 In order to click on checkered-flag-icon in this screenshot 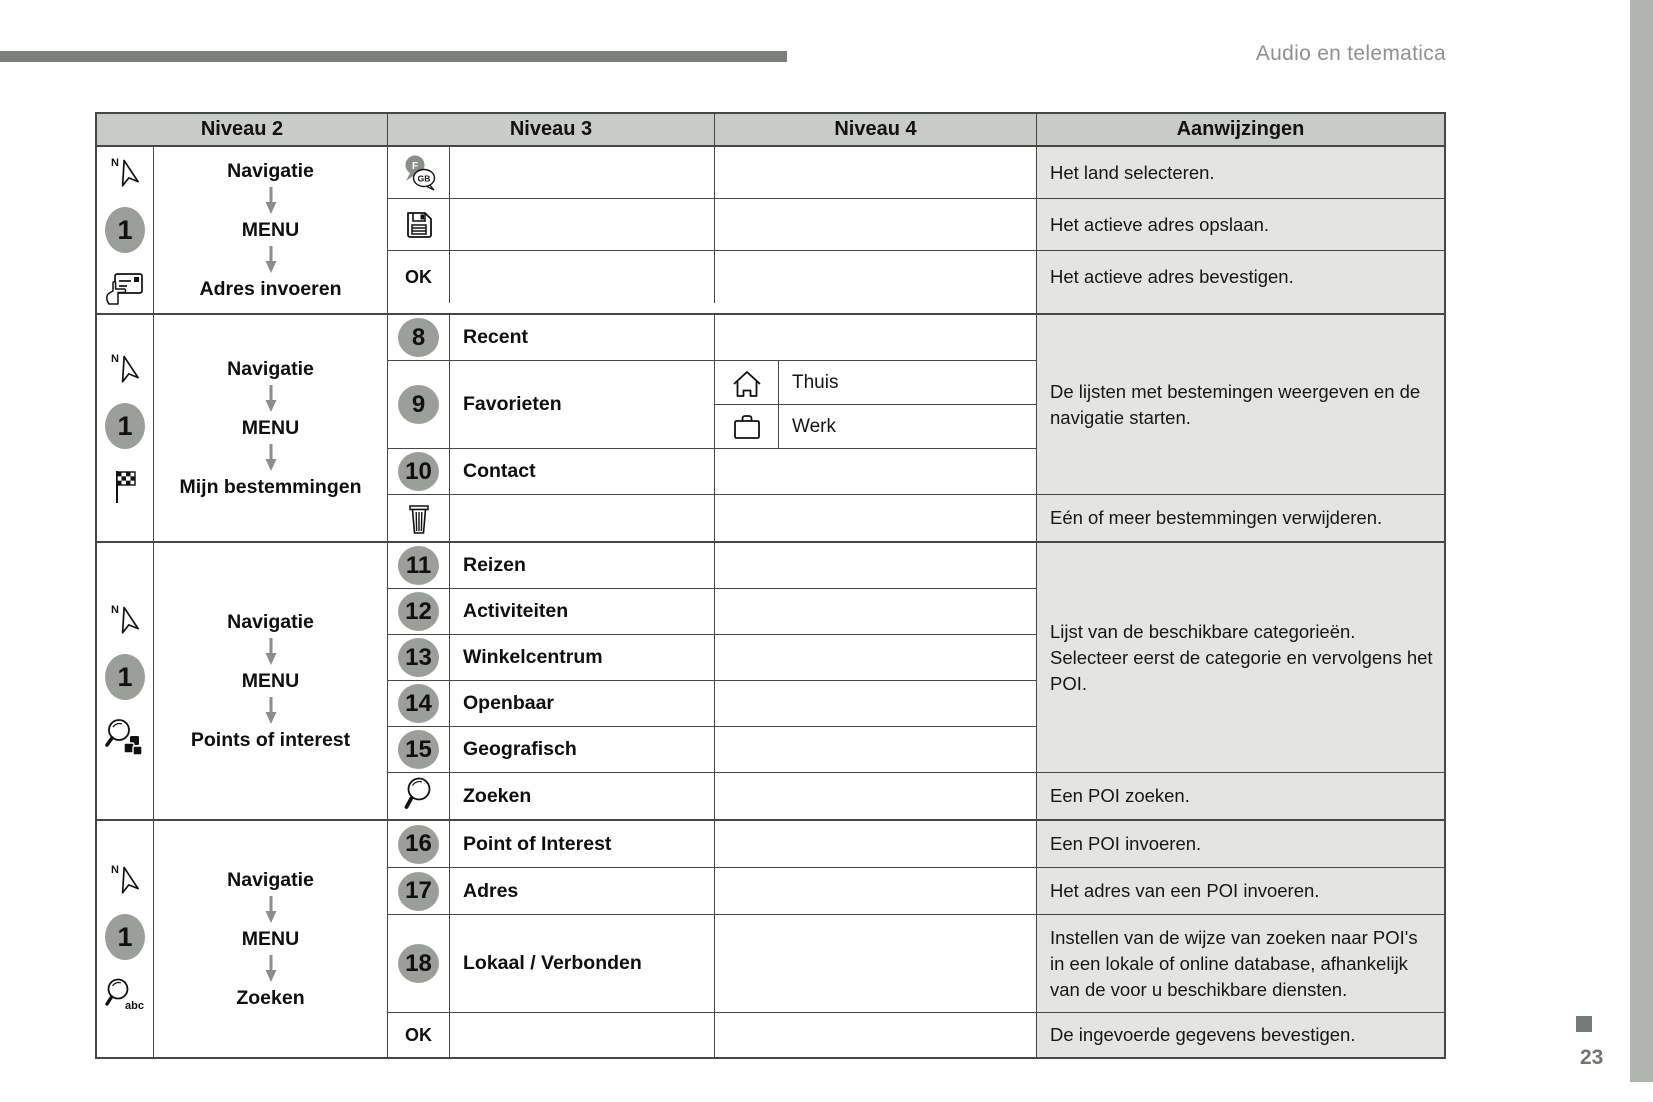, I will do `click(126, 487)`.